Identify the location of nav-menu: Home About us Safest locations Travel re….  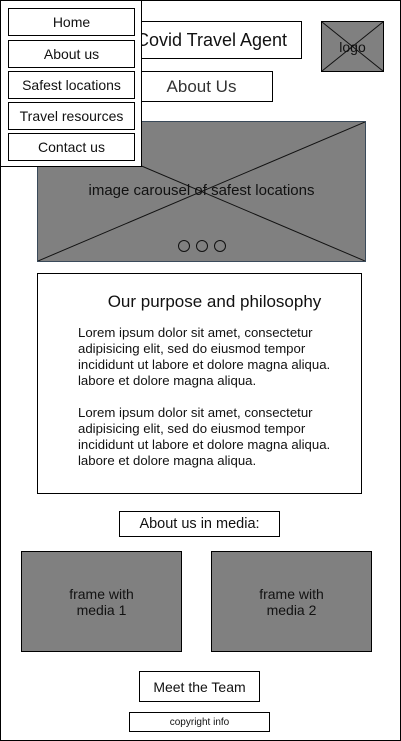
(71, 84).